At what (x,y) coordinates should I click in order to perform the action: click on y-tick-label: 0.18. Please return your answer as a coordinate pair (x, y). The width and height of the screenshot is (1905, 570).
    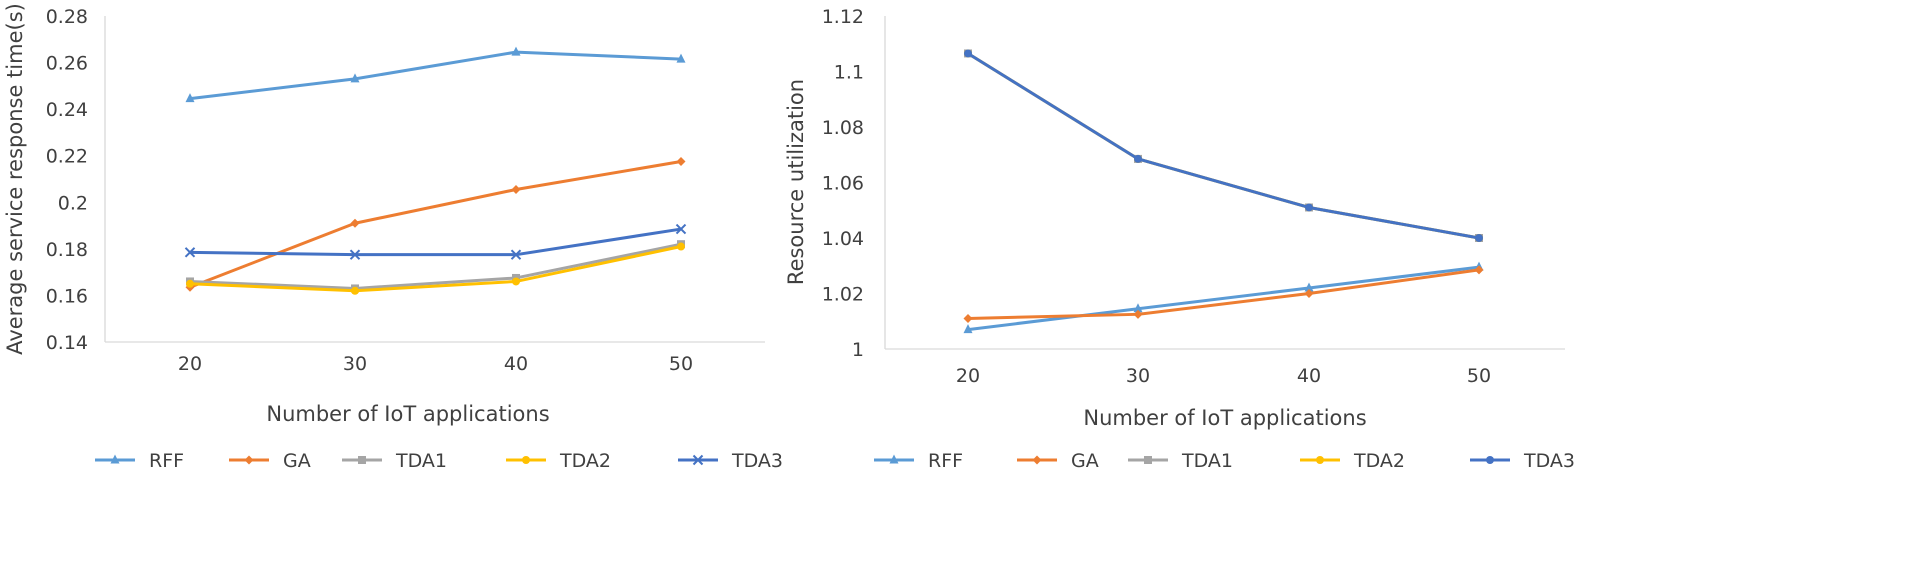
    Looking at the image, I should click on (67, 250).